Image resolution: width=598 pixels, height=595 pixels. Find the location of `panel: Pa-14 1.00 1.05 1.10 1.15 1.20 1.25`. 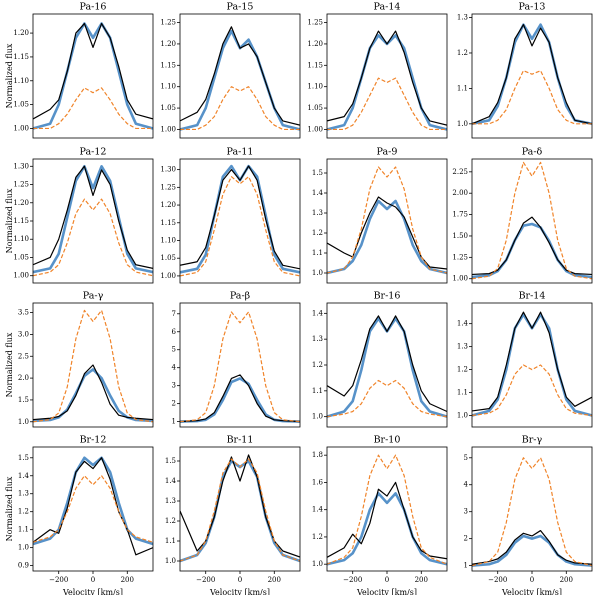

panel: Pa-14 1.00 1.05 1.10 1.15 1.20 1.25 is located at coordinates (377, 70).